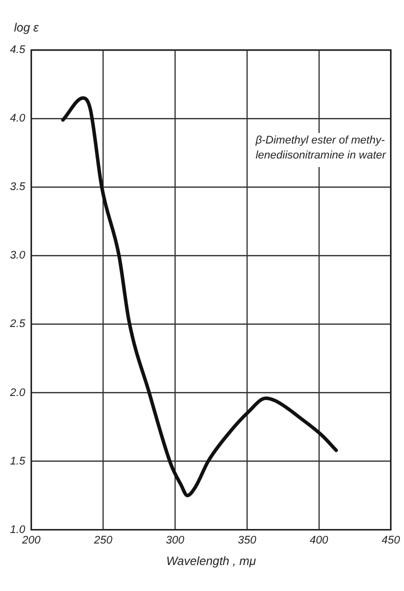 The height and width of the screenshot is (591, 404). I want to click on y-tick-label: 2.0, so click(17, 392).